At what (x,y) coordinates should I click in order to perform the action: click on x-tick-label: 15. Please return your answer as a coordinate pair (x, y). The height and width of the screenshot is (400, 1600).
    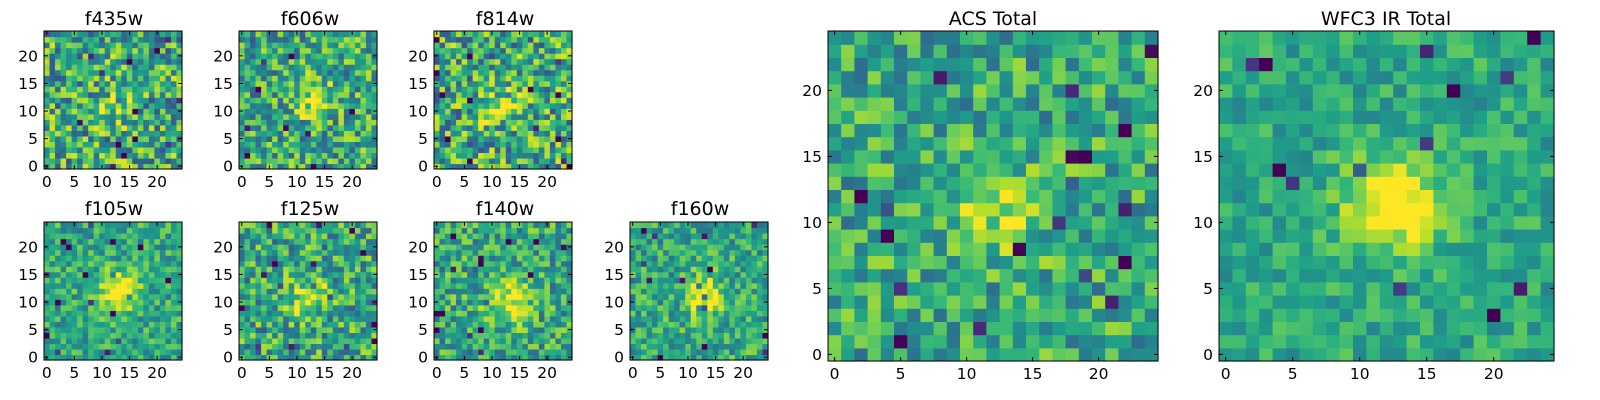
    Looking at the image, I should click on (520, 182).